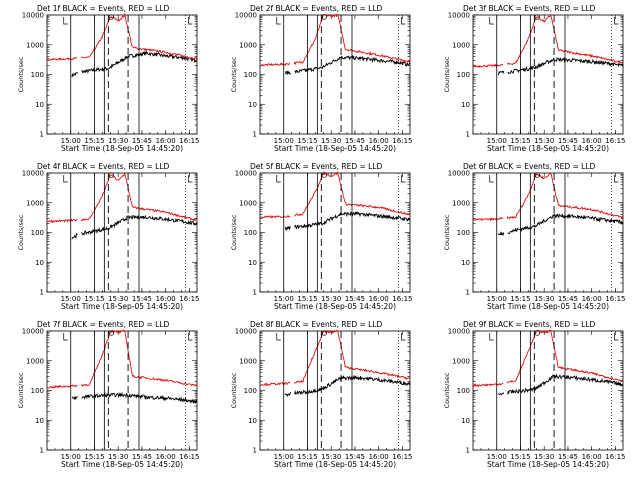  Describe the element at coordinates (529, 166) in the screenshot. I see `panel-title: Det 6f BLACK = Events, RED = LLD` at that location.